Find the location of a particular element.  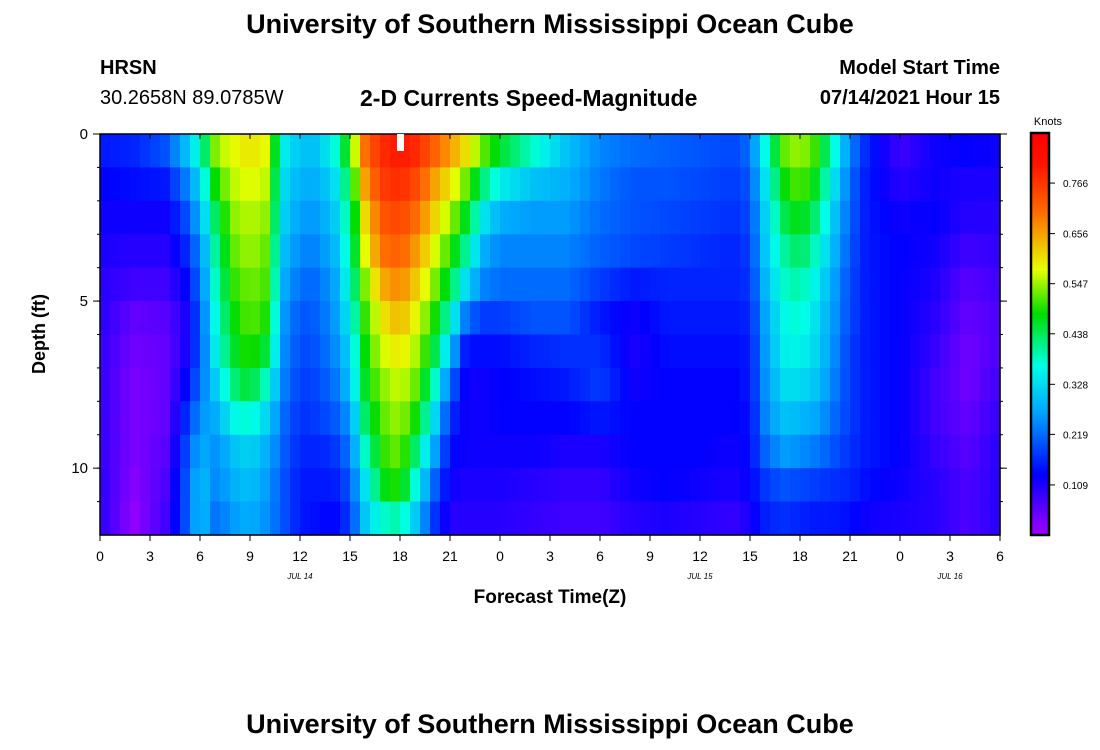

x-tick-label: 18 is located at coordinates (800, 556).